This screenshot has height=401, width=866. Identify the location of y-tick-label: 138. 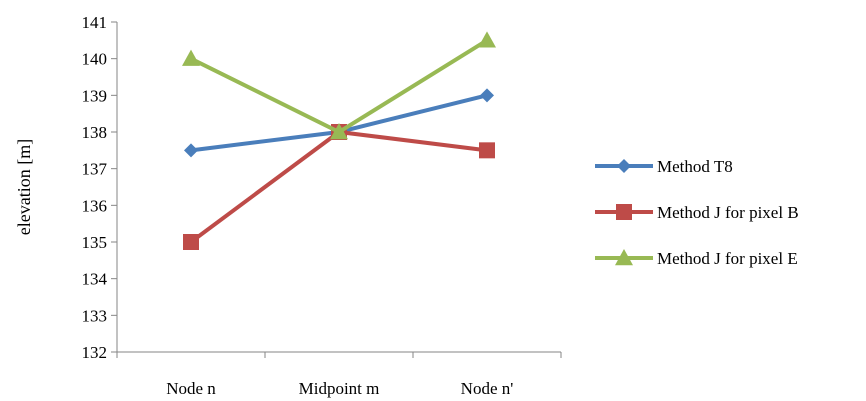
(95, 132).